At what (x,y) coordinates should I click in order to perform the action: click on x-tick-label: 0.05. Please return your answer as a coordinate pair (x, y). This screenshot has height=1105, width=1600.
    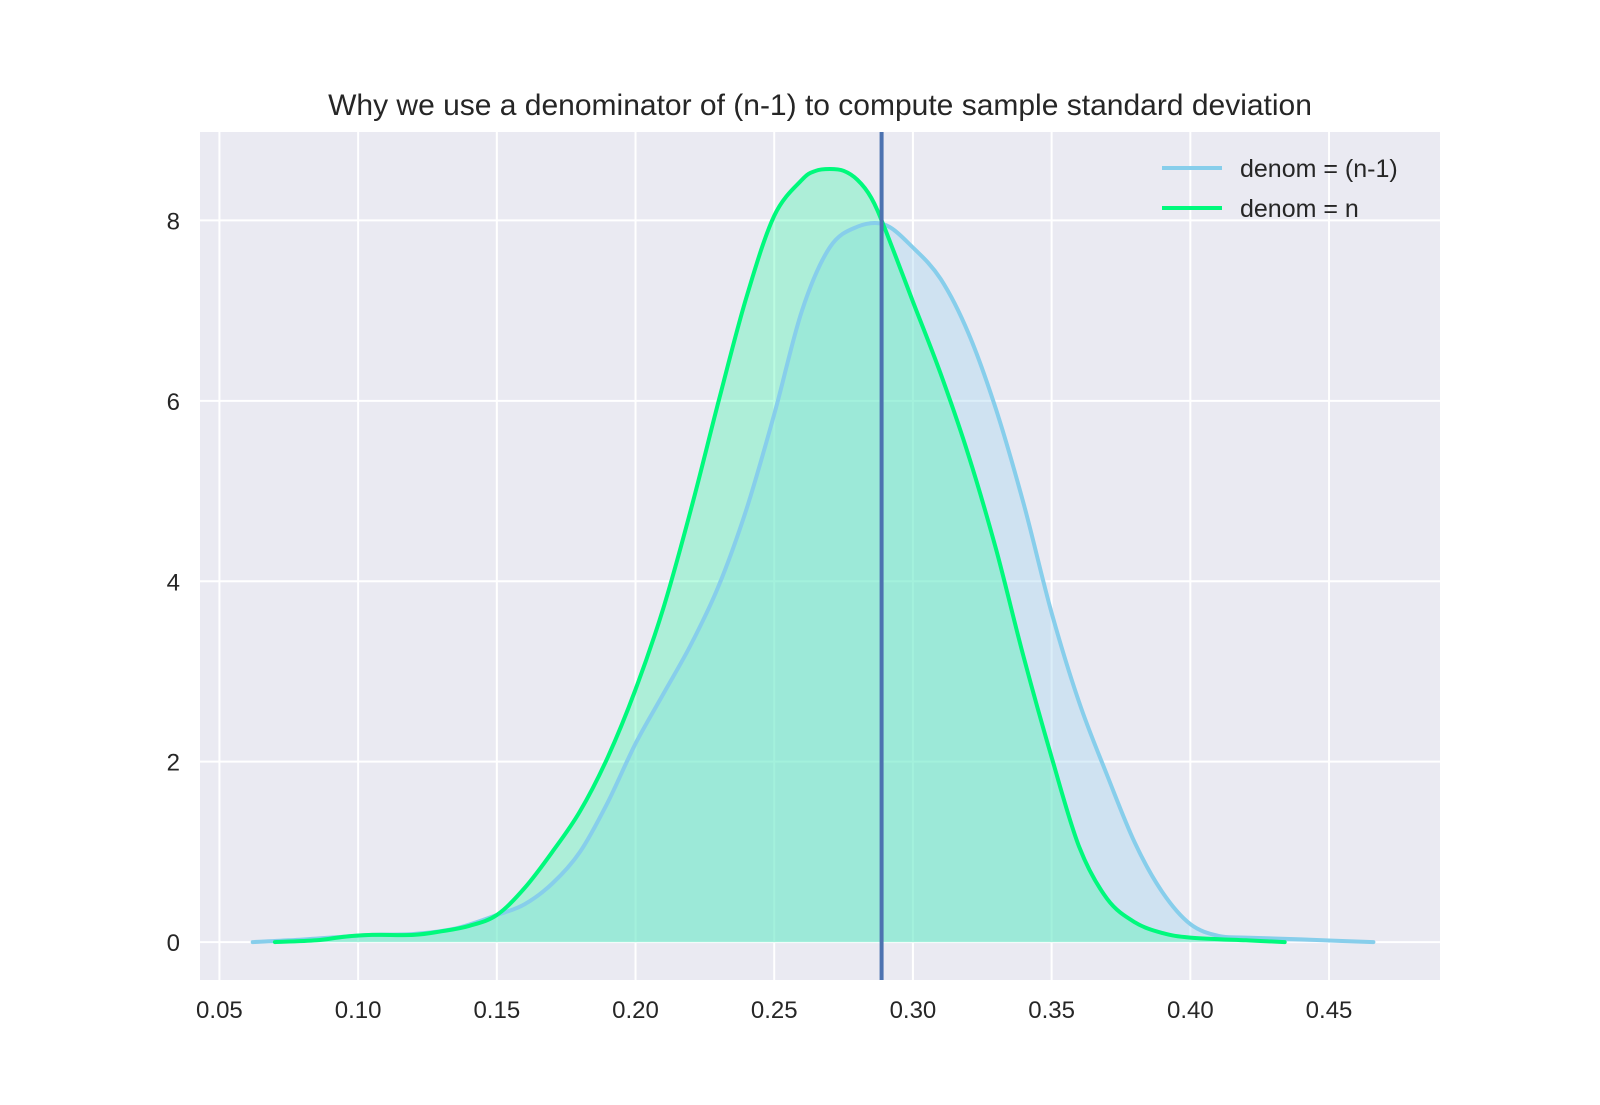
    Looking at the image, I should click on (219, 1010).